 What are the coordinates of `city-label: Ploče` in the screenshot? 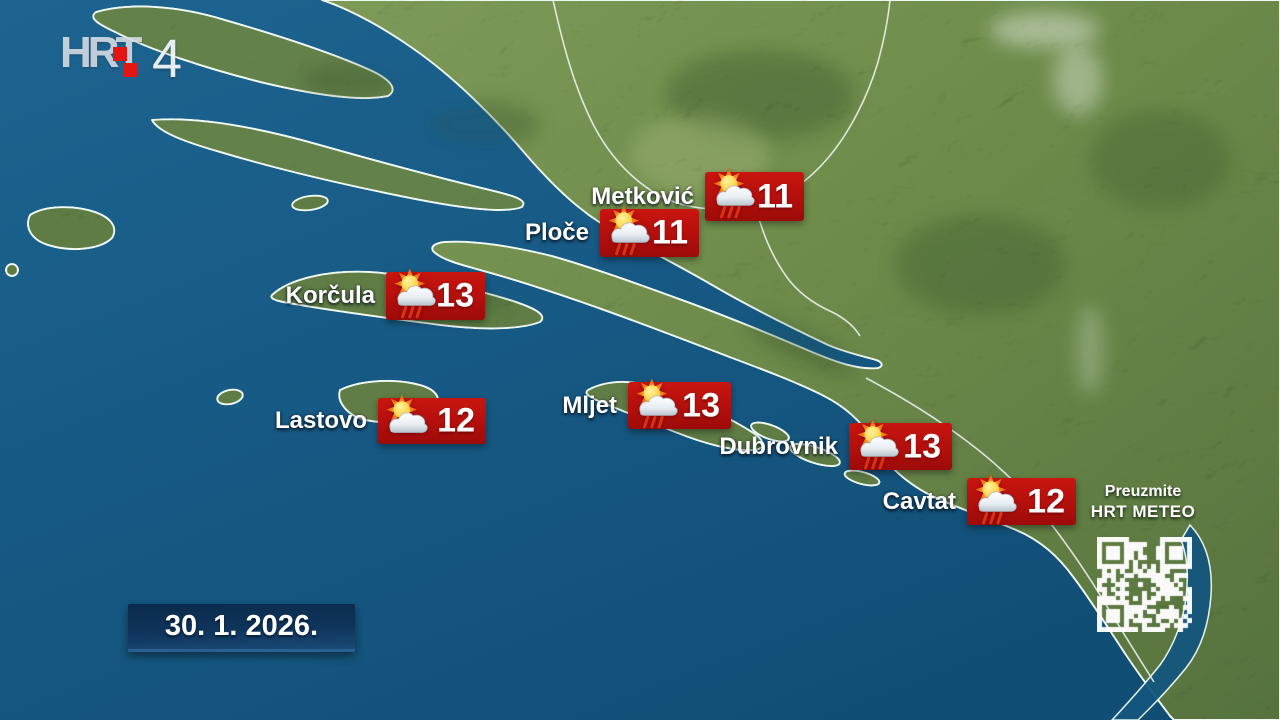 It's located at (556, 232).